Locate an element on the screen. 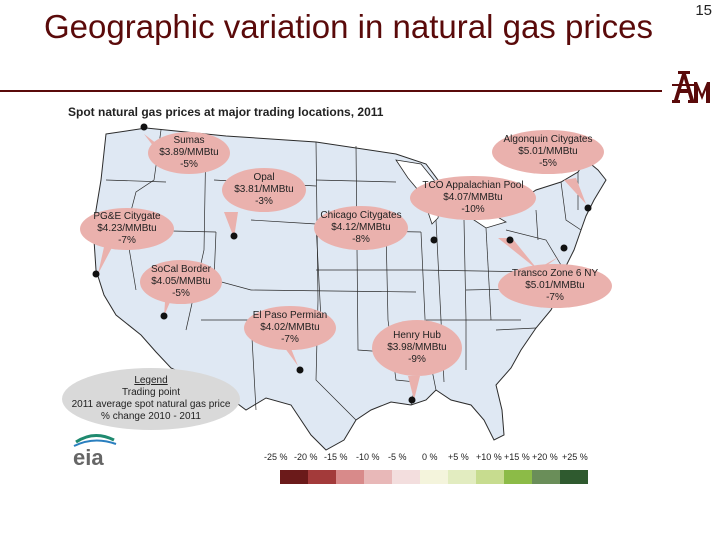 This screenshot has height=540, width=720. scale-label: +5 % is located at coordinates (458, 457).